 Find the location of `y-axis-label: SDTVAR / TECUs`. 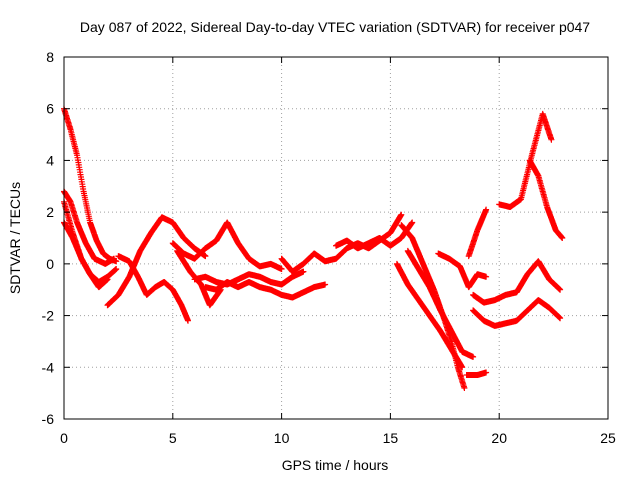

y-axis-label: SDTVAR / TECUs is located at coordinates (15, 238).